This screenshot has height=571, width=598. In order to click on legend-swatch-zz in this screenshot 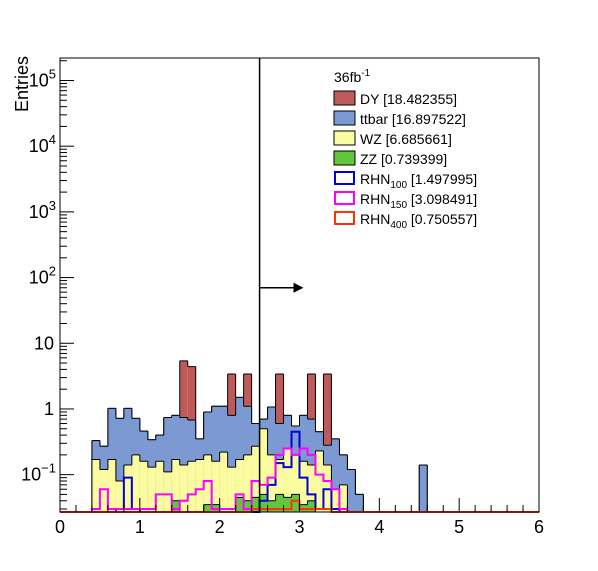, I will do `click(344, 158)`.